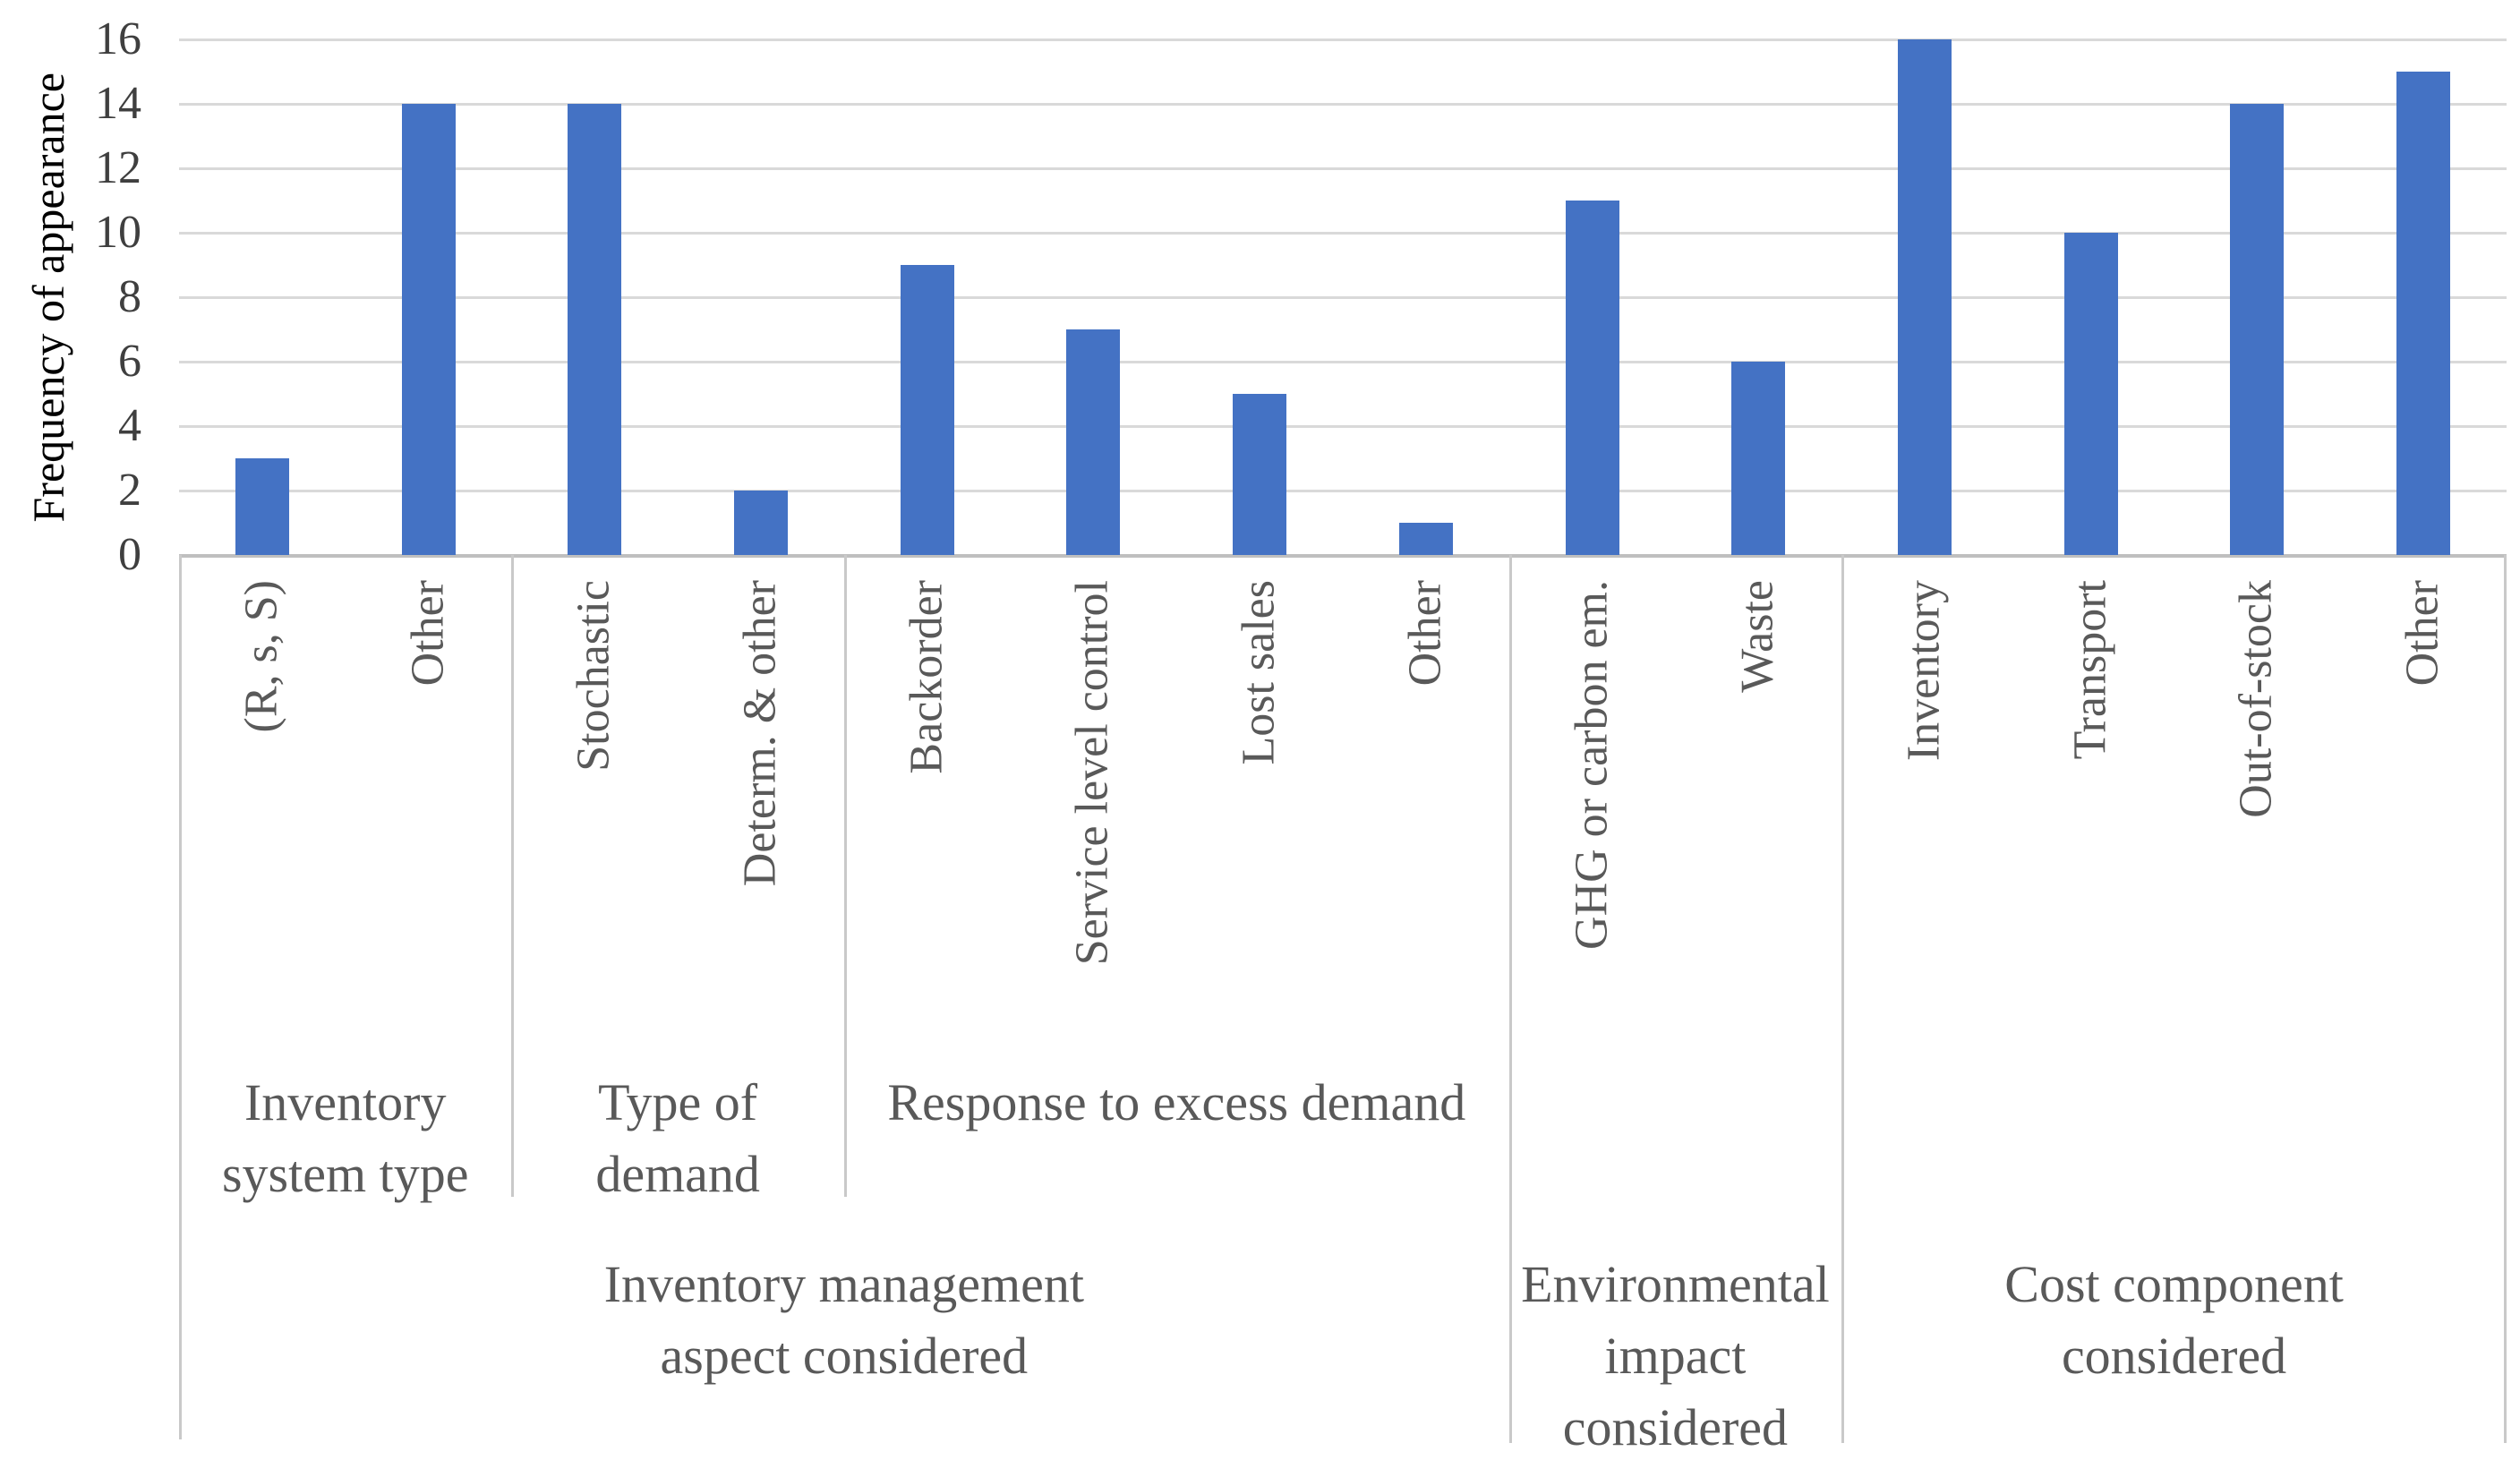  What do you see at coordinates (129, 491) in the screenshot?
I see `y-tick-label: 2` at bounding box center [129, 491].